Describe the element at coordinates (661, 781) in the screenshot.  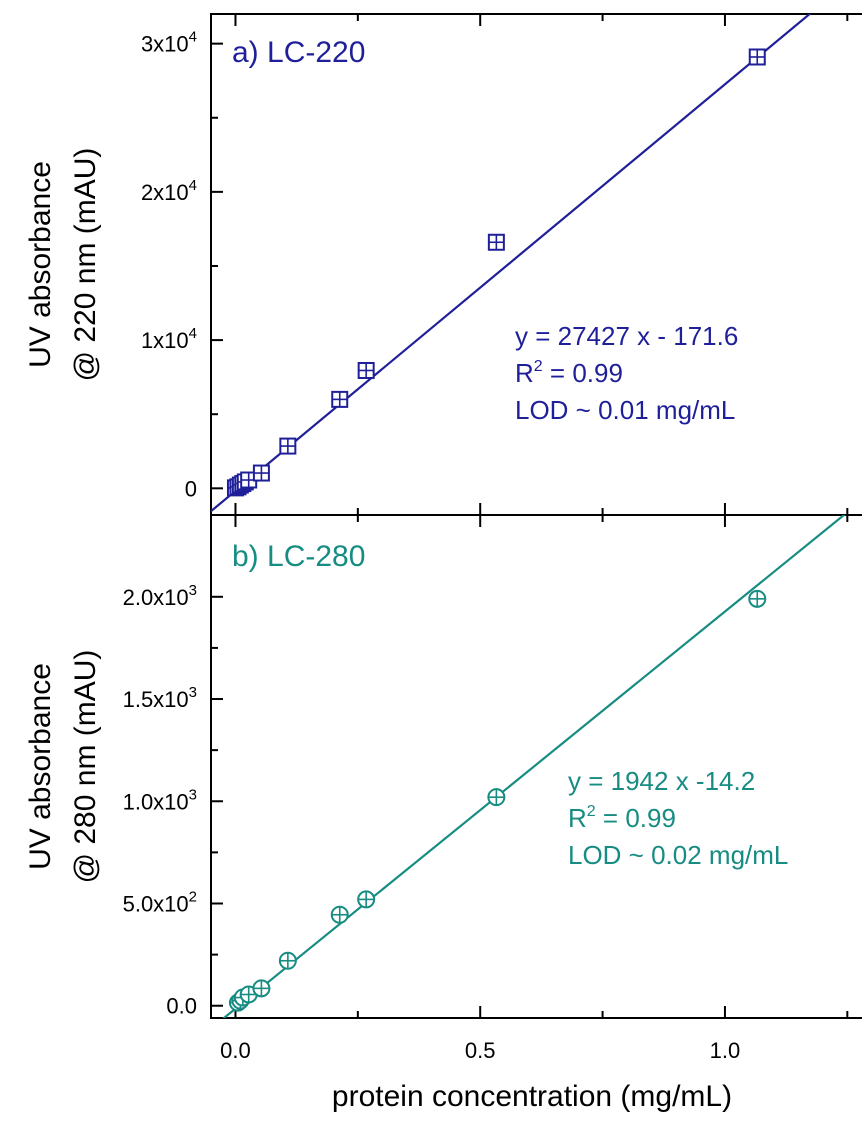
I see `fit-equation: y = 1942 x -14.2` at that location.